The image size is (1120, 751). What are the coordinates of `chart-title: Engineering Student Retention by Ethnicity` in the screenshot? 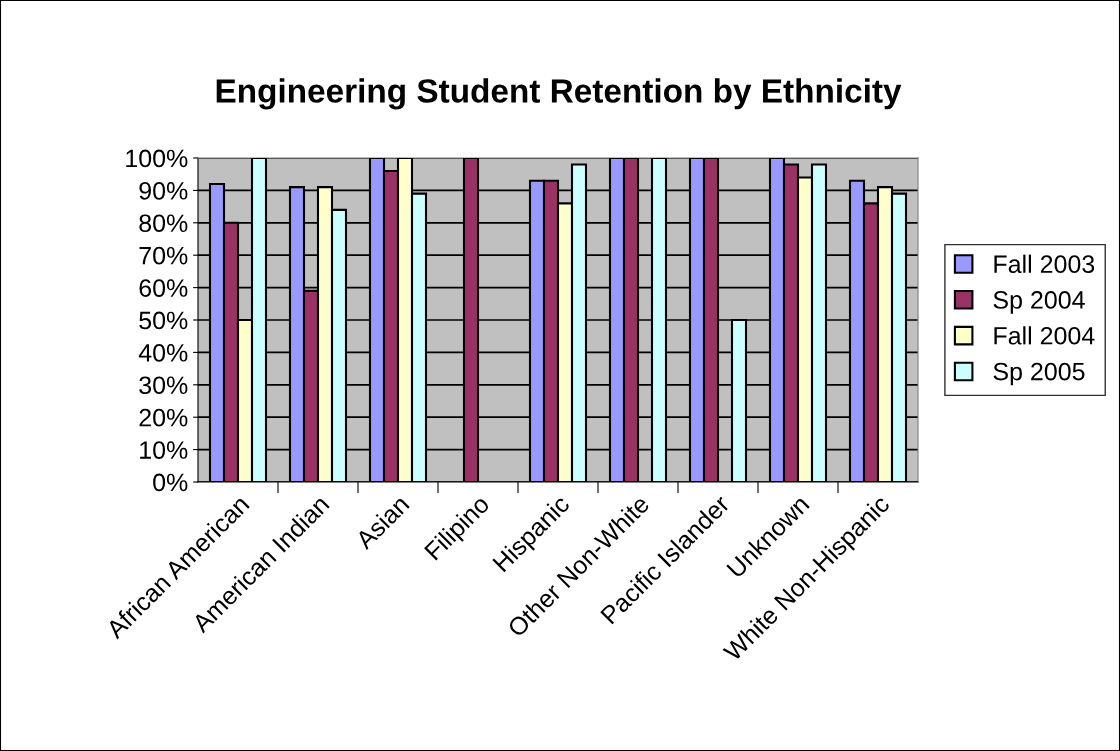 It's located at (559, 94).